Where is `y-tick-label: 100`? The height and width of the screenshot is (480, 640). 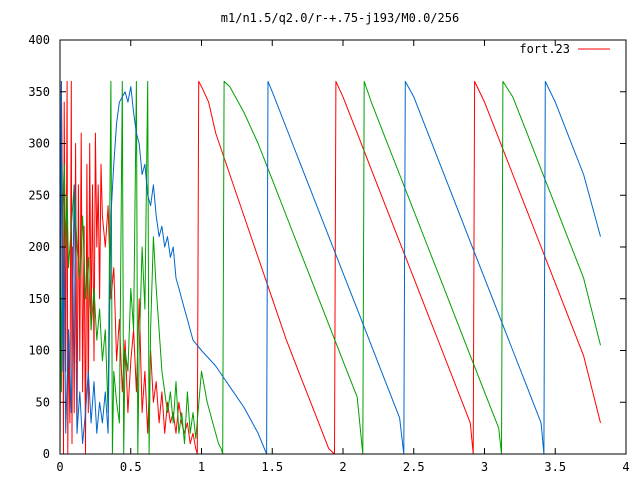
y-tick-label: 100 is located at coordinates (39, 351).